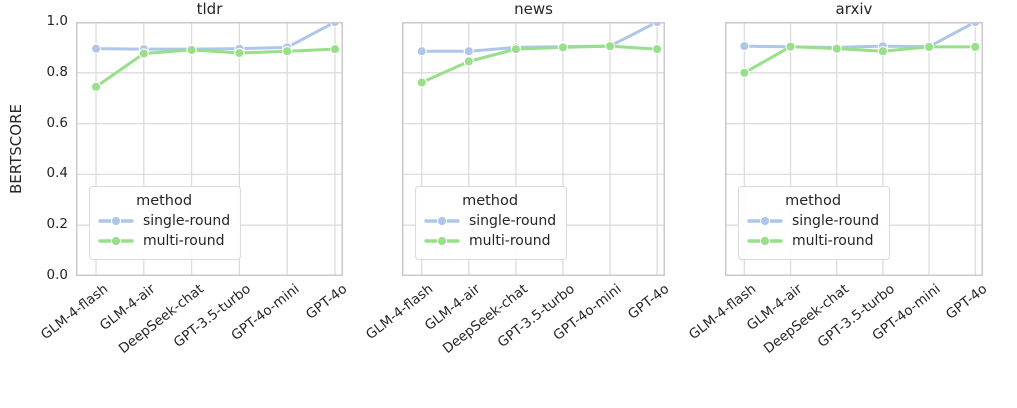  I want to click on y-tick-label: 1.0, so click(57, 21).